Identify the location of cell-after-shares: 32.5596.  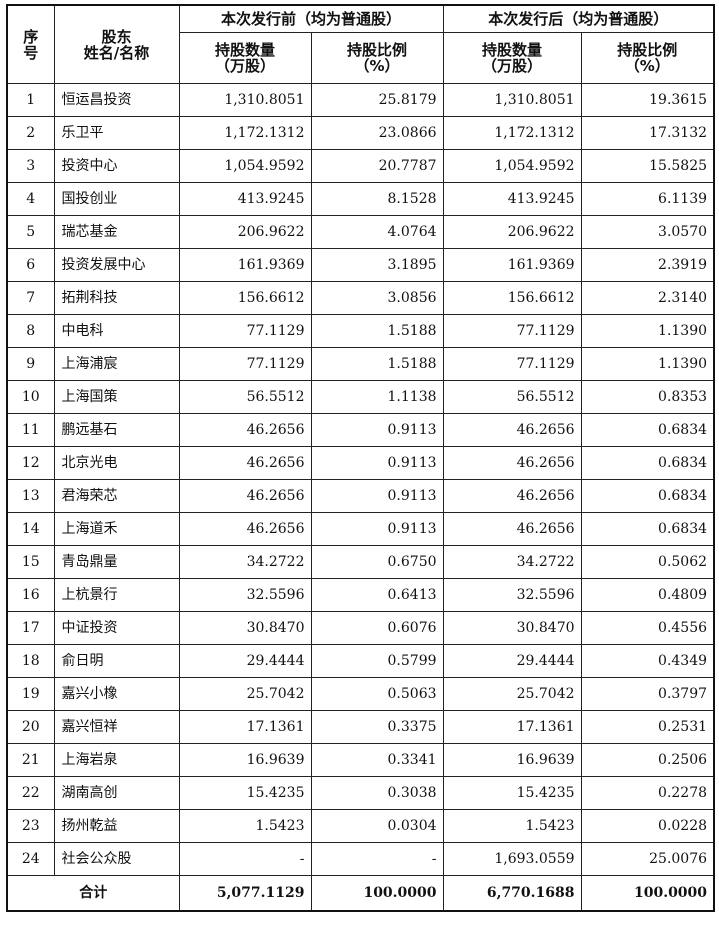
(512, 595).